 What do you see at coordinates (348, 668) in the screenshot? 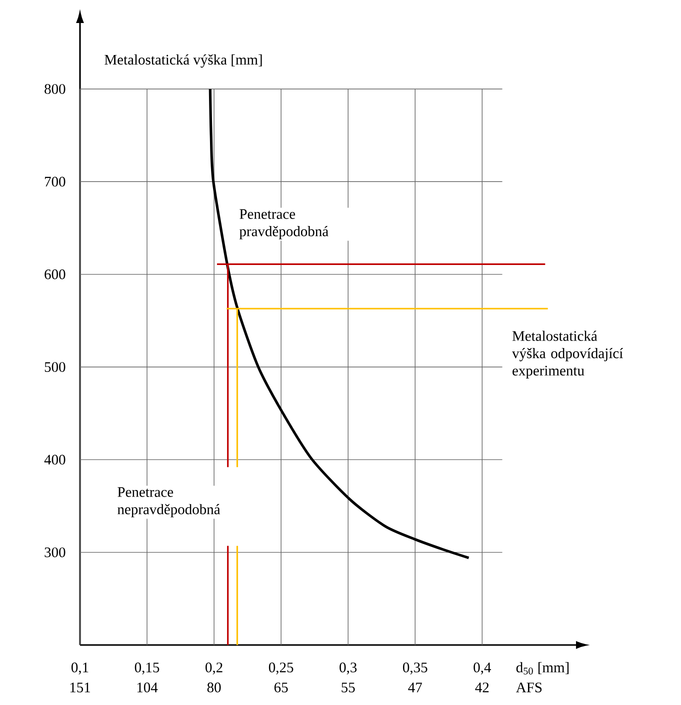
I see `x-tick-label: 0,3` at bounding box center [348, 668].